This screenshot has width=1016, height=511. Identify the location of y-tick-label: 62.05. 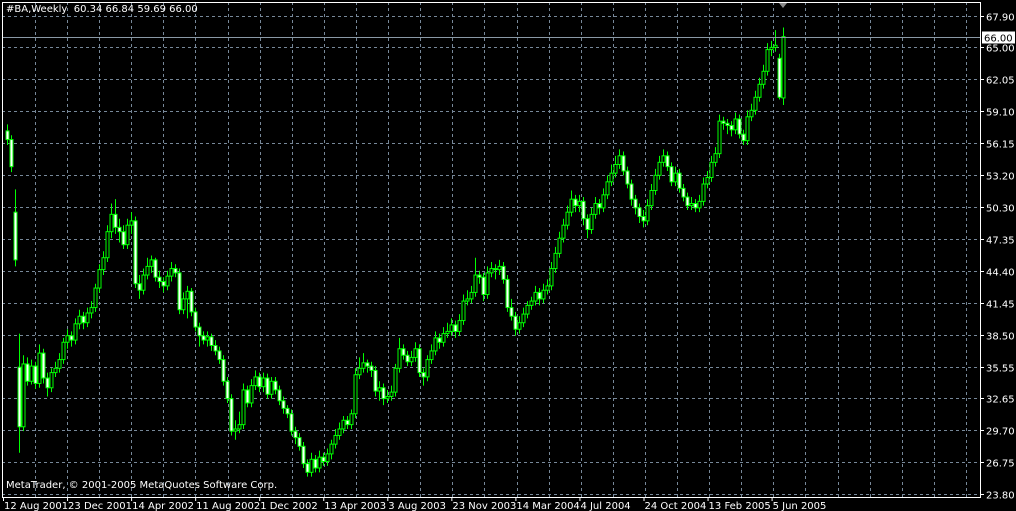
(1000, 81).